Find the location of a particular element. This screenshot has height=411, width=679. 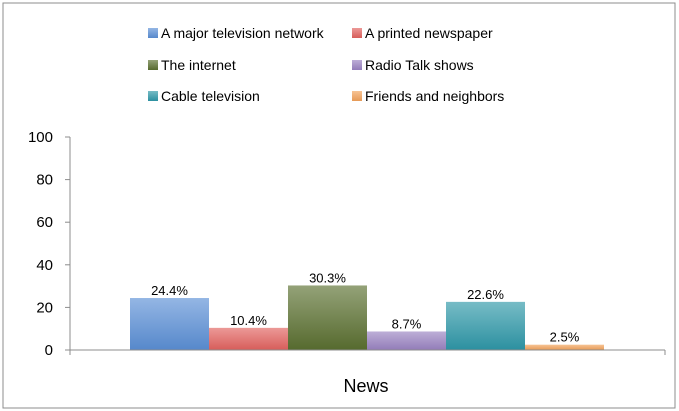

y-tick-label: 20 is located at coordinates (44, 307).